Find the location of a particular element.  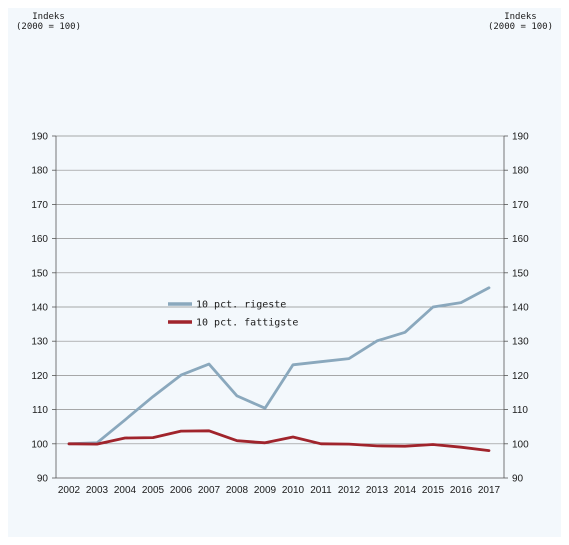

x-tick-label: 2014 is located at coordinates (405, 490).